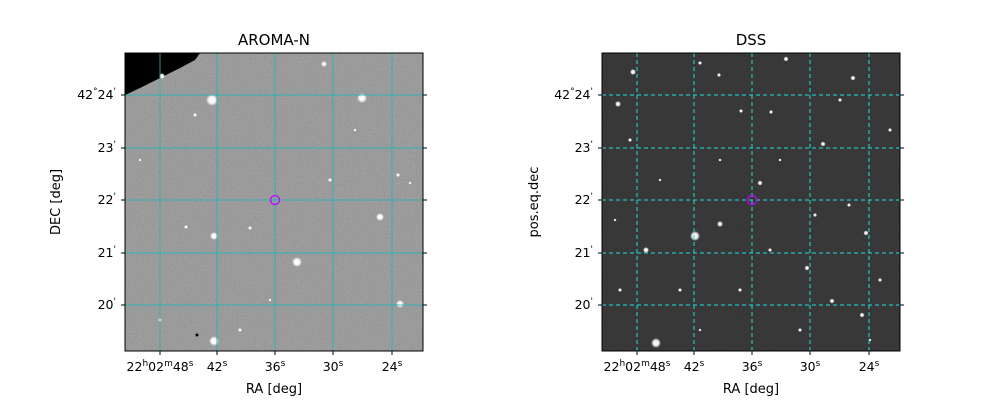  I want to click on panel-title: AROMA-N, so click(274, 40).